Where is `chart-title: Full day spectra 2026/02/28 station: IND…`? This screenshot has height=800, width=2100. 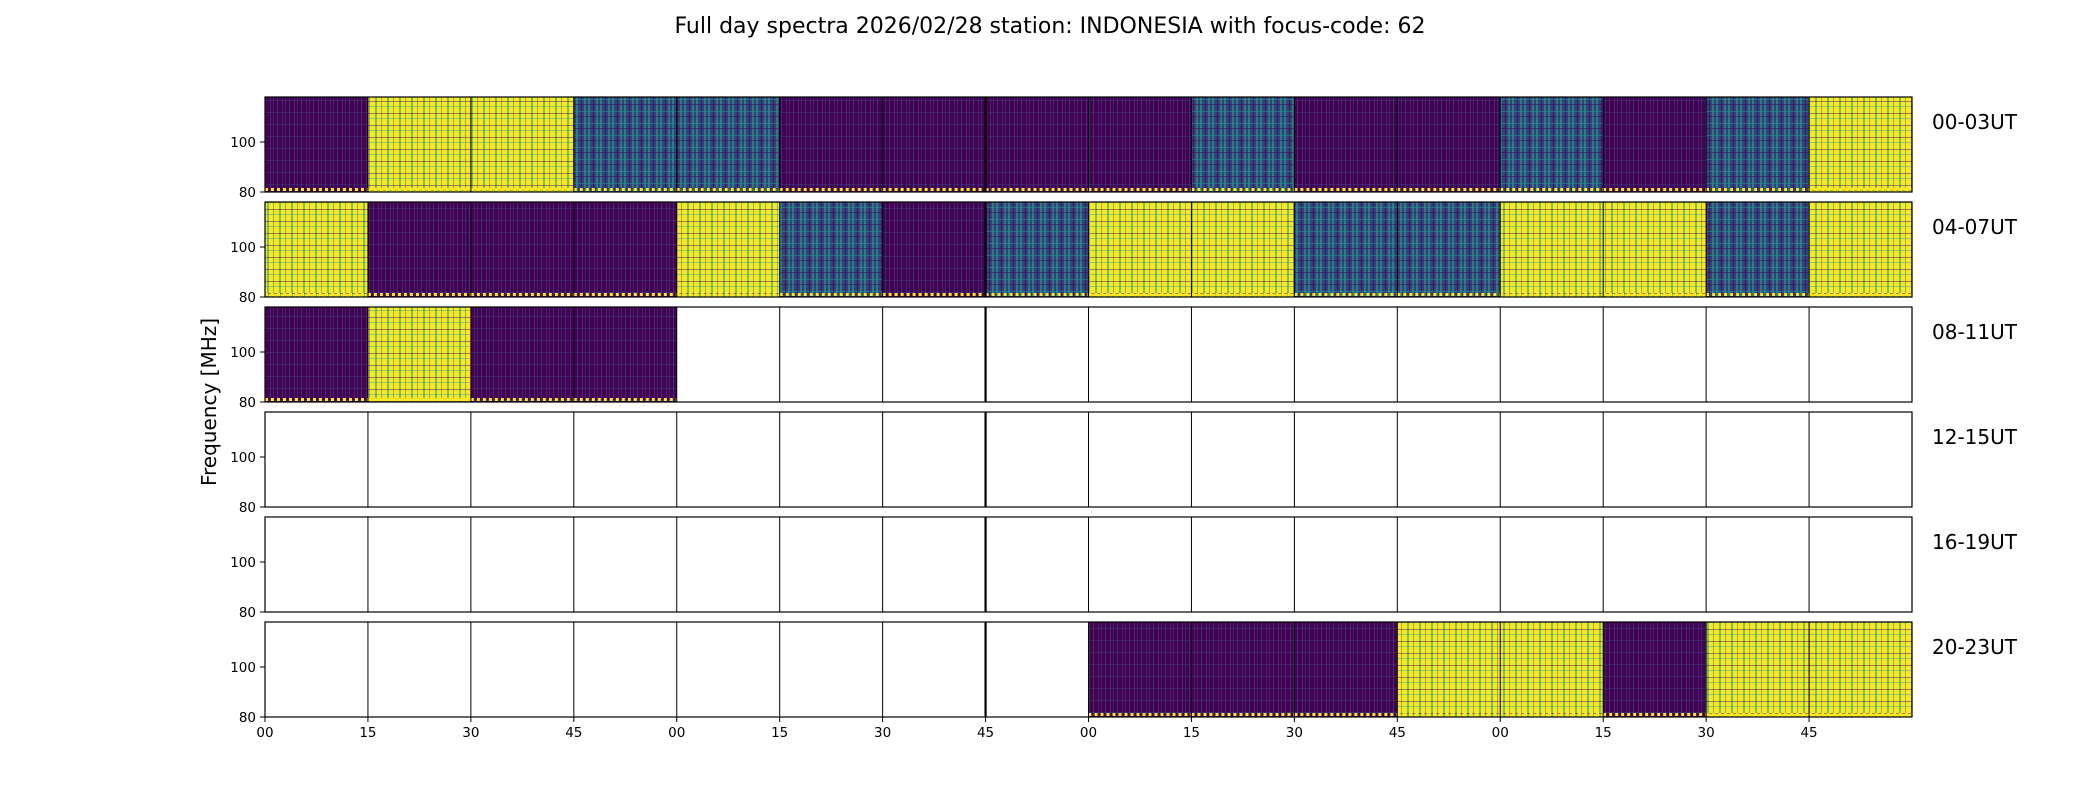
chart-title: Full day spectra 2026/02/28 station: IND… is located at coordinates (1049, 26).